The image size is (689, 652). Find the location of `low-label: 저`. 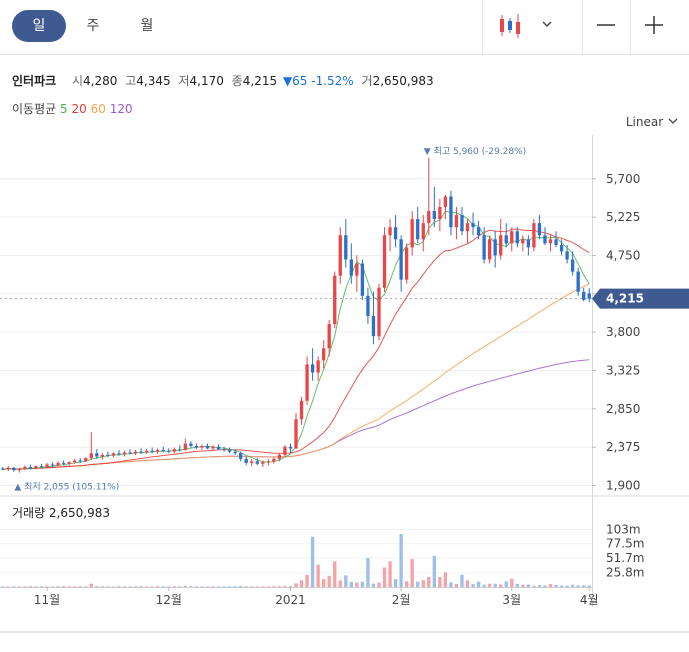

low-label: 저 is located at coordinates (184, 81).